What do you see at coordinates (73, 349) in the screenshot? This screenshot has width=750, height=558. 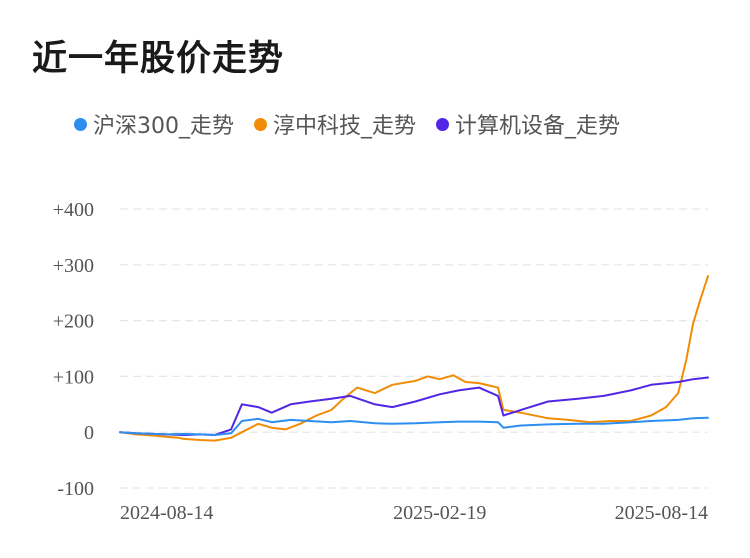 I see `y-axis-ticks: +400 +300 +200 +100 0 -100` at bounding box center [73, 349].